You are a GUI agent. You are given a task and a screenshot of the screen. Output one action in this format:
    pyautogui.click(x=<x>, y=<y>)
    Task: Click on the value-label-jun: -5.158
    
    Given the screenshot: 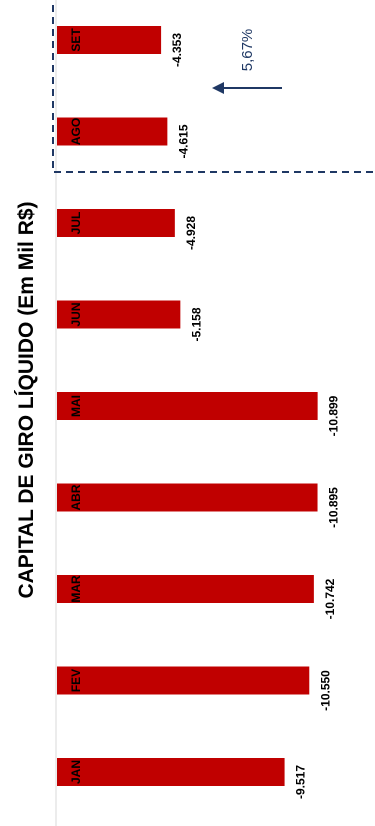 What is the action you would take?
    pyautogui.click(x=196, y=324)
    